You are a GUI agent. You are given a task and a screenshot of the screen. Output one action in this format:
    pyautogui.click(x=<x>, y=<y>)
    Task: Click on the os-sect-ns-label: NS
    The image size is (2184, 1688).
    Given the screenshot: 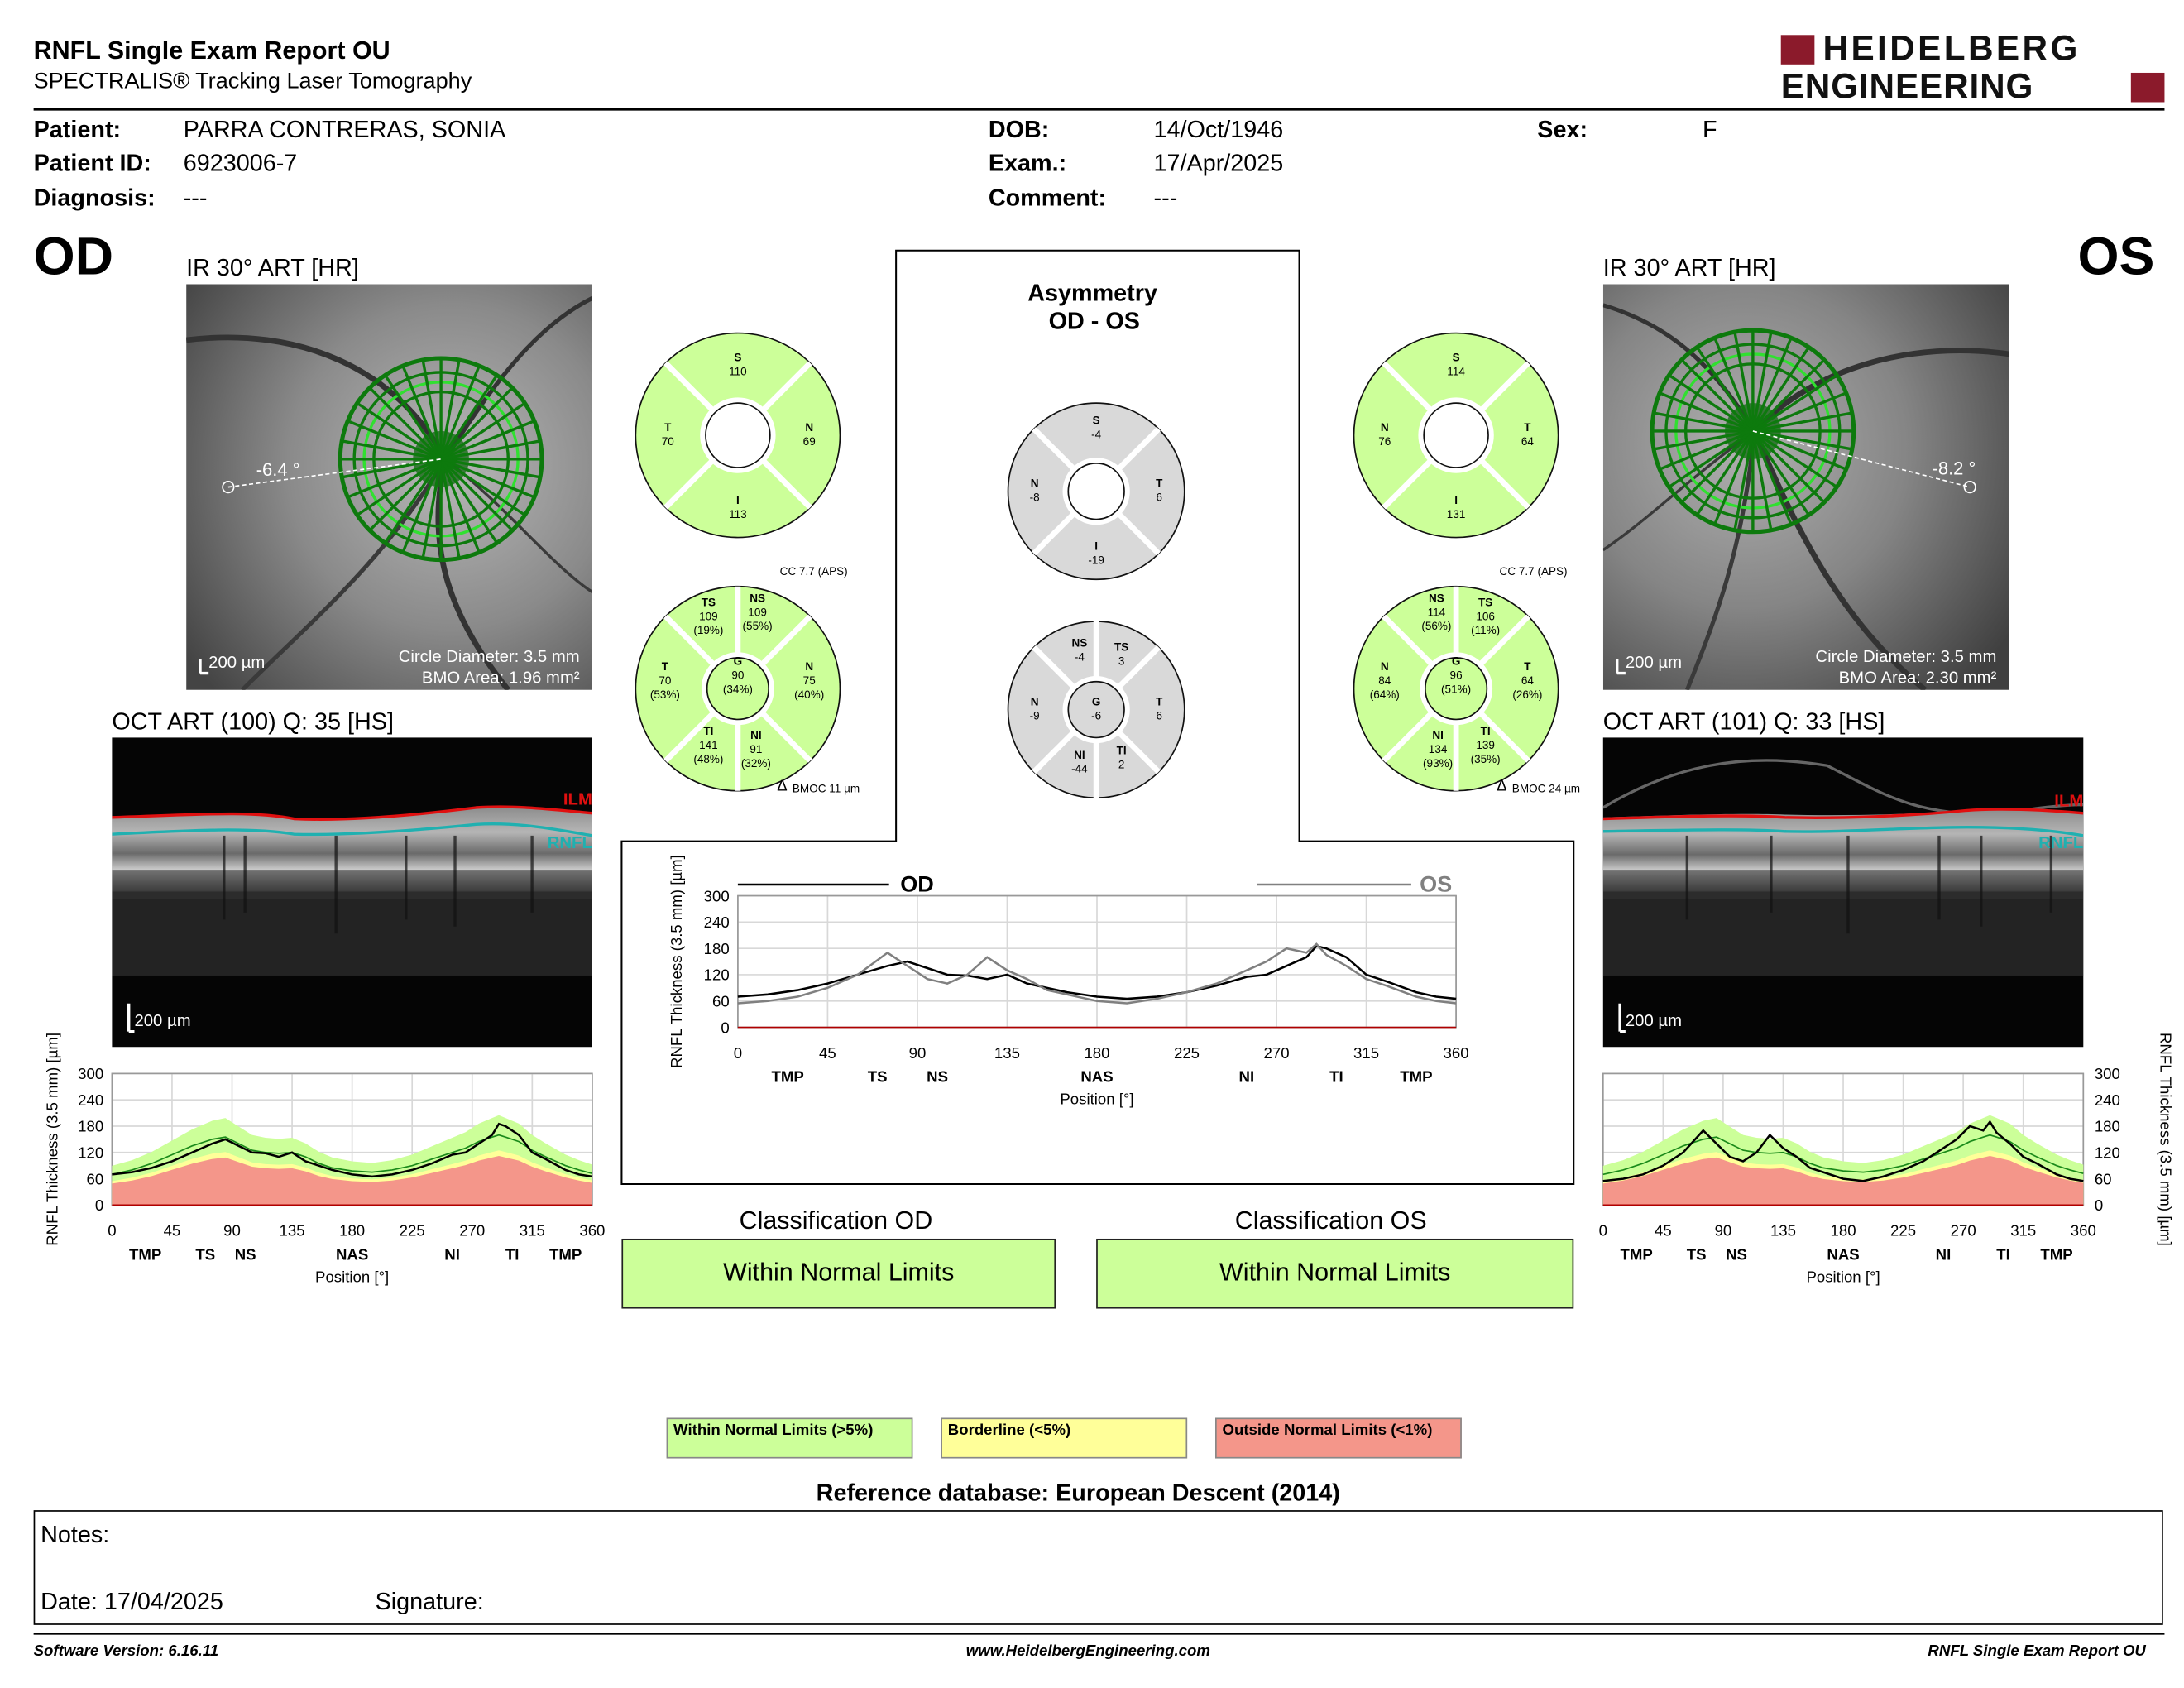 What is the action you would take?
    pyautogui.click(x=1436, y=598)
    